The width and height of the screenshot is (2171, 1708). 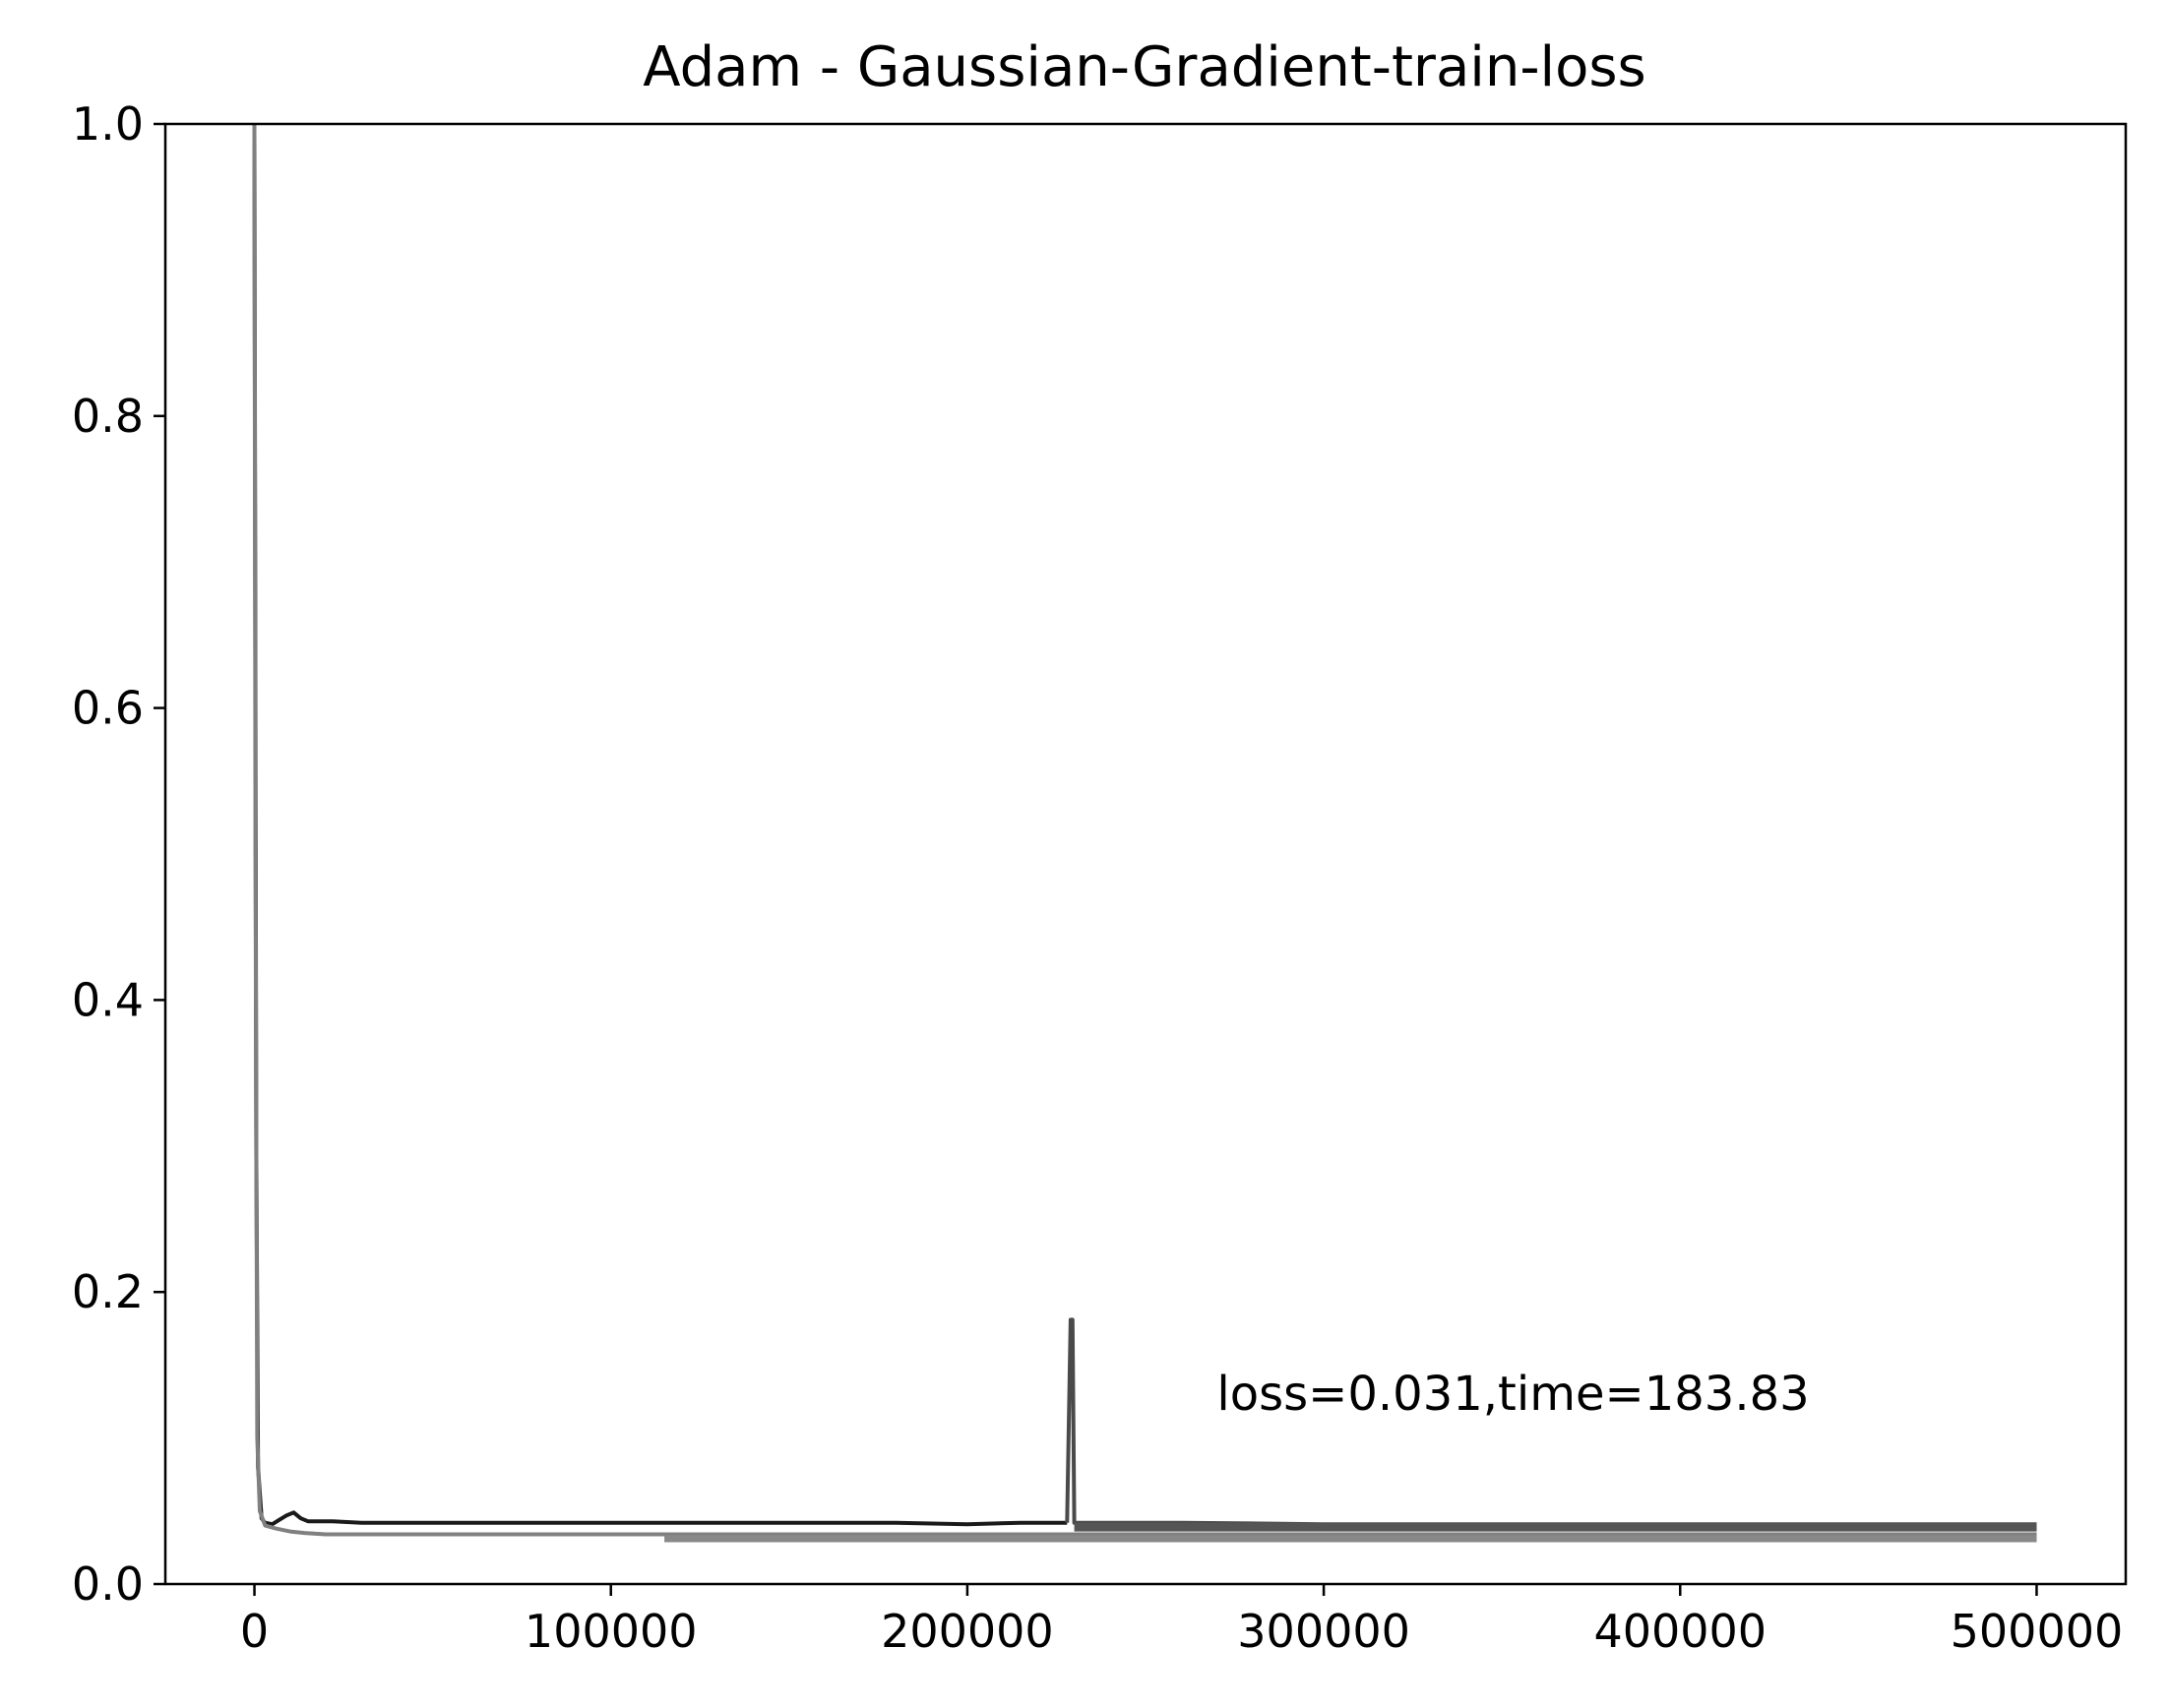 I want to click on x-axis: 0 100000 200000 300000 400000 500000, so click(x=1181, y=1621).